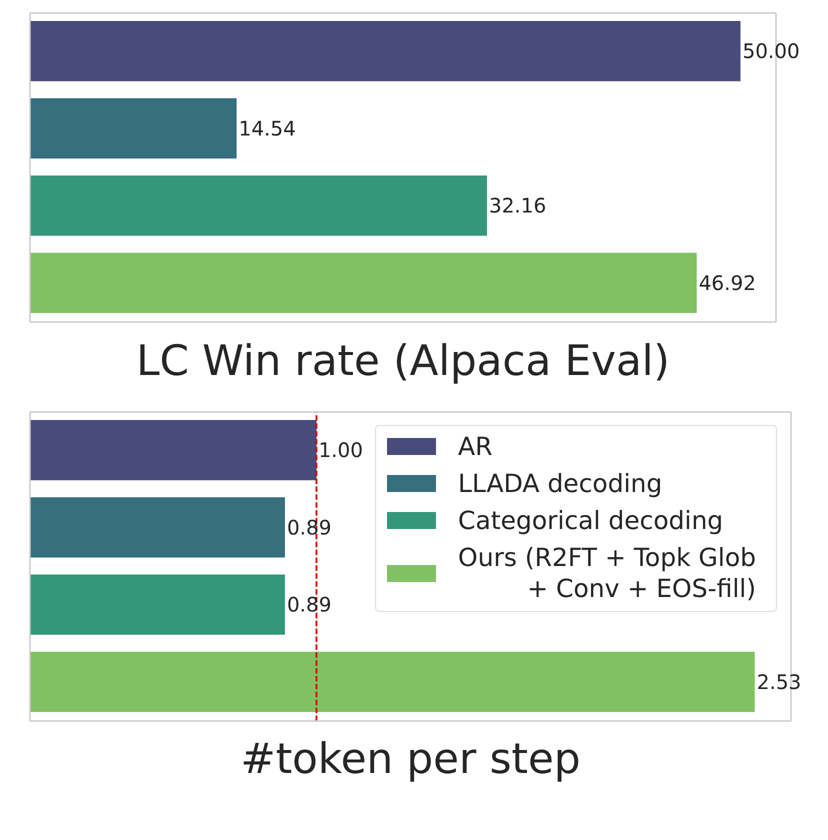  I want to click on data-label: 2.53, so click(779, 682).